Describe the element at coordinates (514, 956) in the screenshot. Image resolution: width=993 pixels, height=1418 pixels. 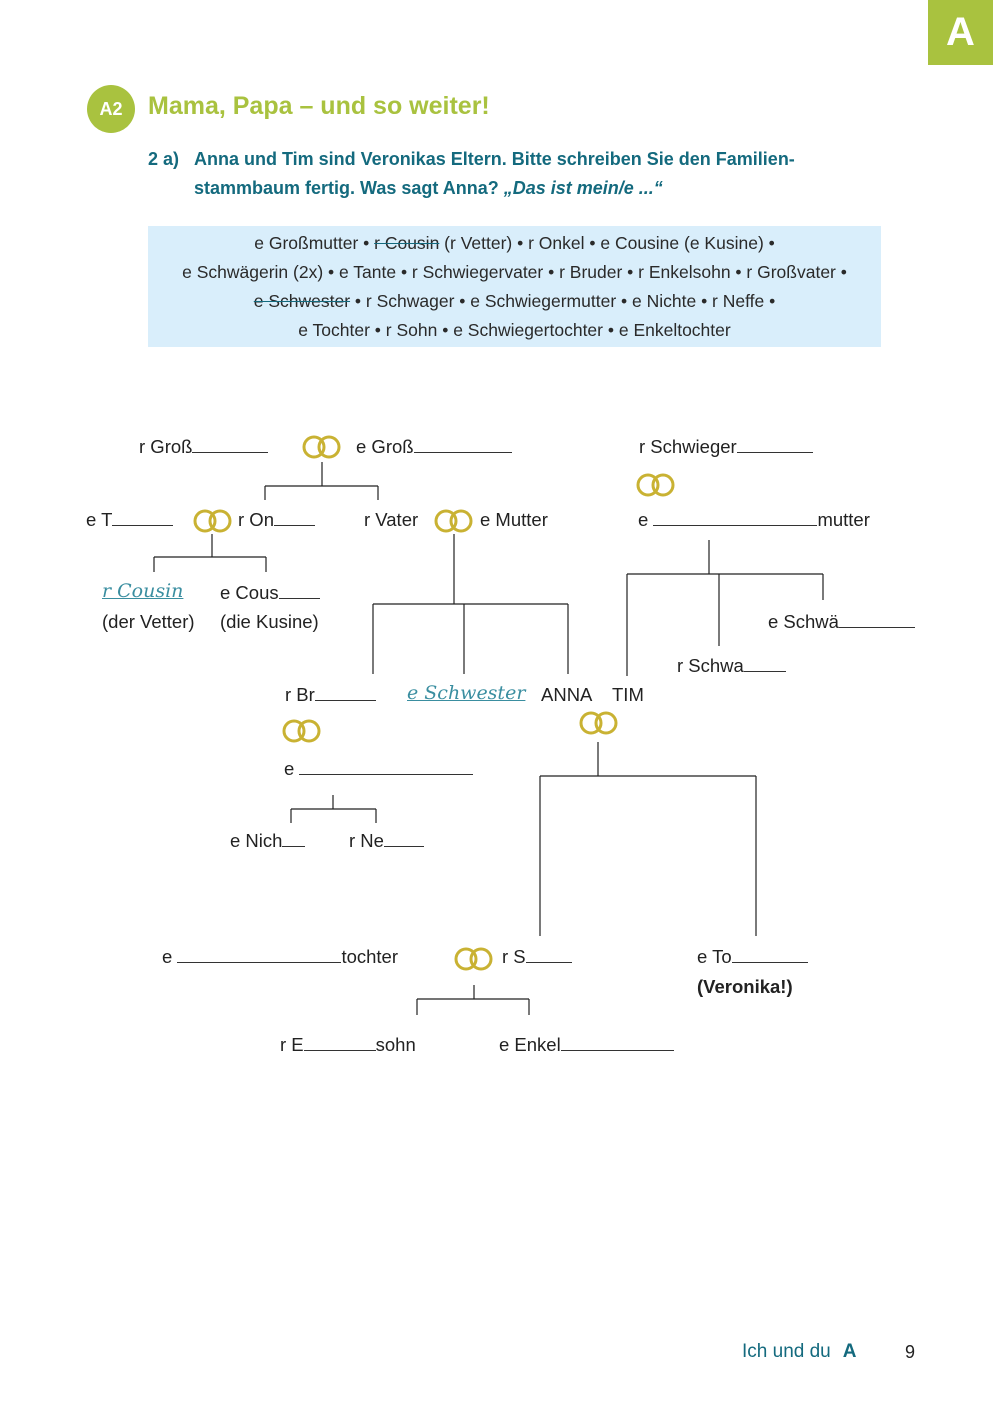
I see `sohn-label: r S` at that location.